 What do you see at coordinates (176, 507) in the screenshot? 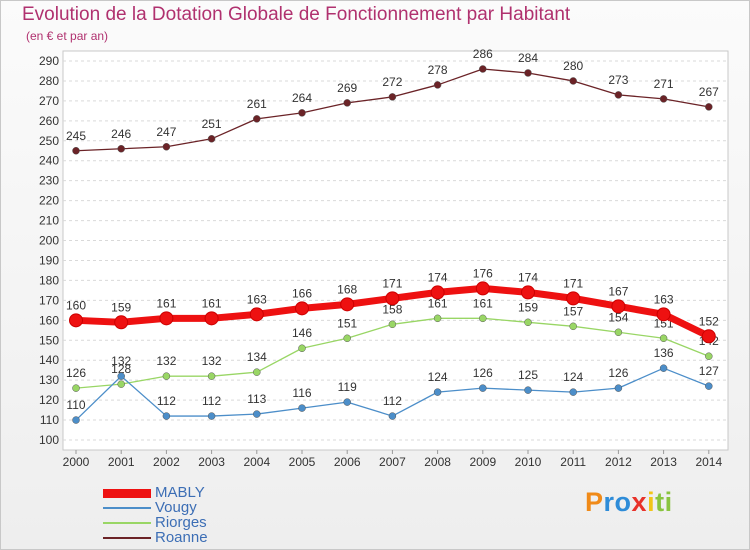
I see `legend-label-vougy: Vougy` at bounding box center [176, 507].